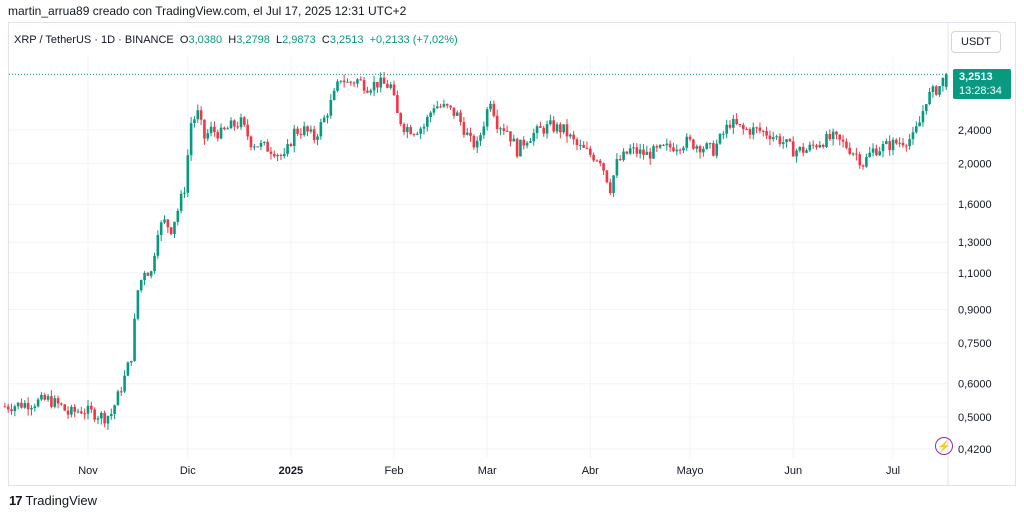  I want to click on x-tick-label: Mayo, so click(690, 471).